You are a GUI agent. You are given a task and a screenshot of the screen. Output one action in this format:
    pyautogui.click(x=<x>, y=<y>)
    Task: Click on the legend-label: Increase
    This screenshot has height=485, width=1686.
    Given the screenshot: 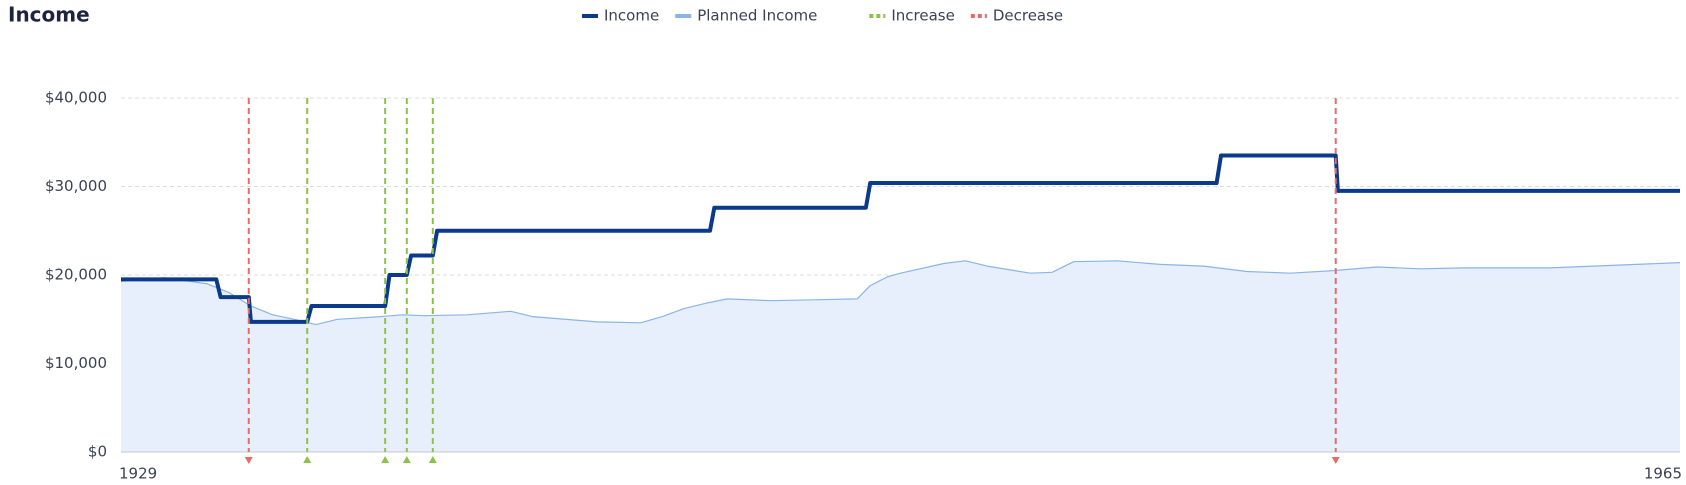 What is the action you would take?
    pyautogui.click(x=922, y=16)
    